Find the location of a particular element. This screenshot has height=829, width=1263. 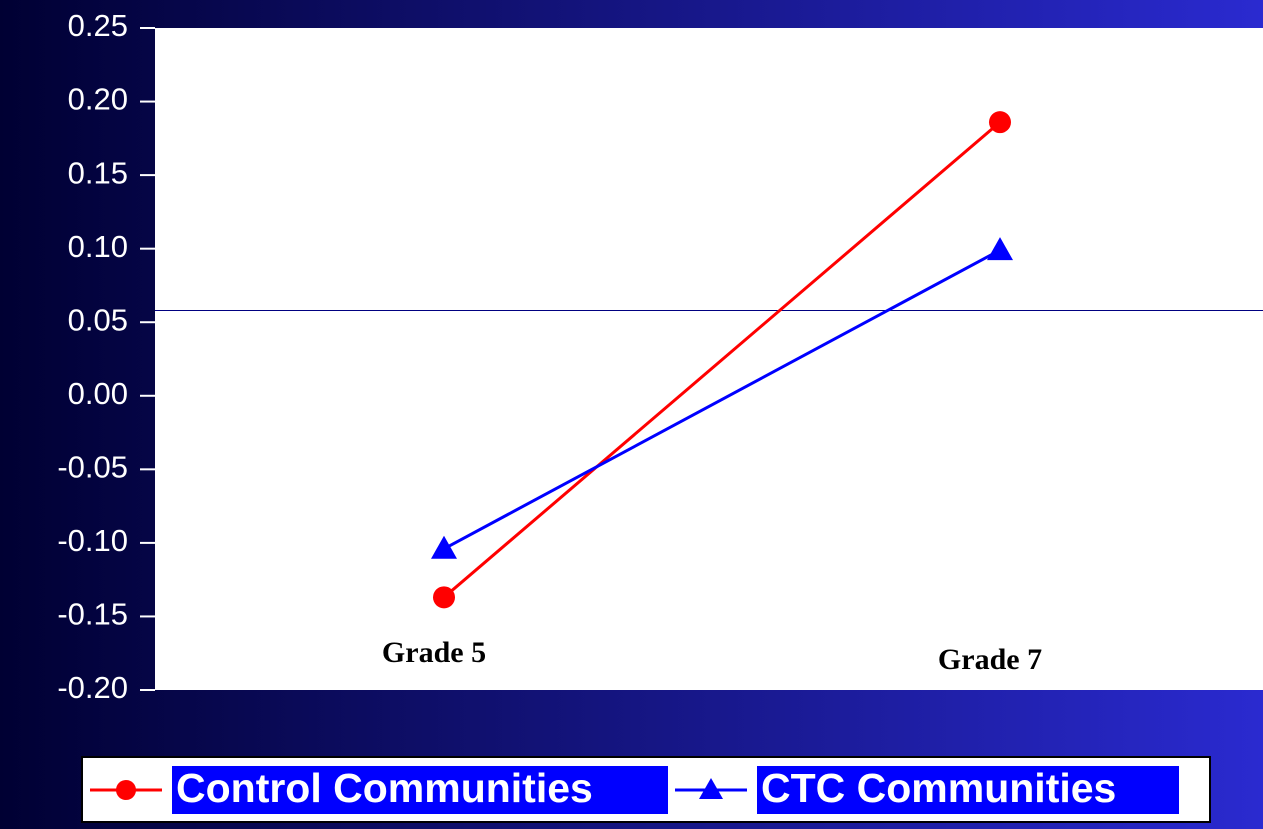

y-tick-label: 0.10 is located at coordinates (98, 246).